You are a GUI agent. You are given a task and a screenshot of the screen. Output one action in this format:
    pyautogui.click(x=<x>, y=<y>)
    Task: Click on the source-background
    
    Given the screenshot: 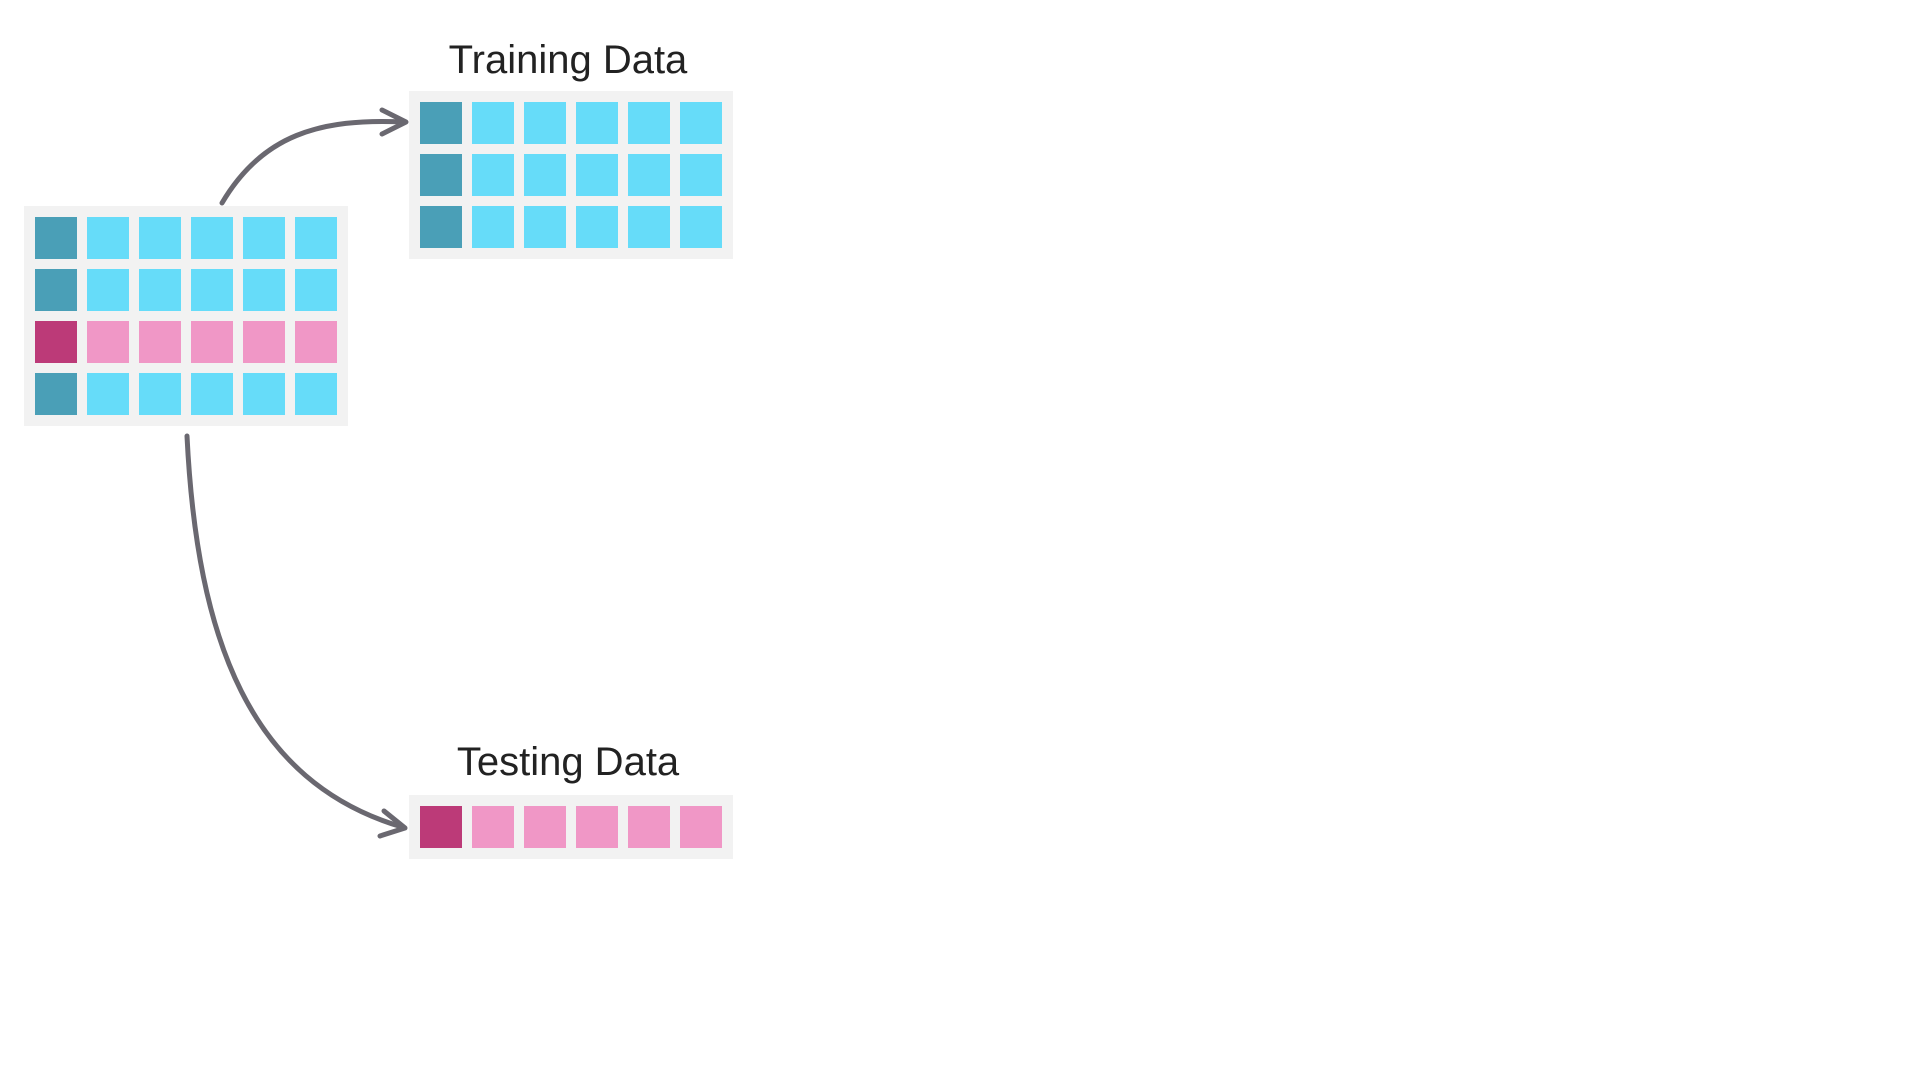 What is the action you would take?
    pyautogui.click(x=186, y=316)
    